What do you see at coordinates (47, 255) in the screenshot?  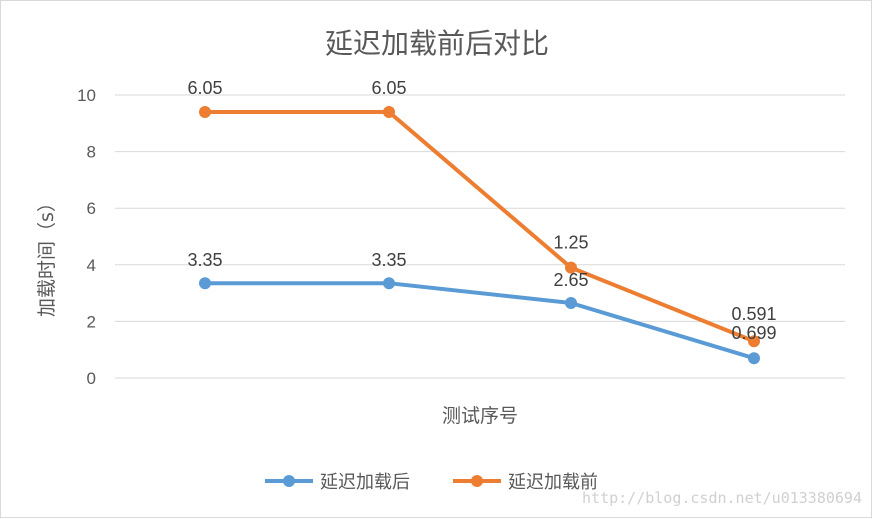 I see `y-axis-title: 加载时间（s）` at bounding box center [47, 255].